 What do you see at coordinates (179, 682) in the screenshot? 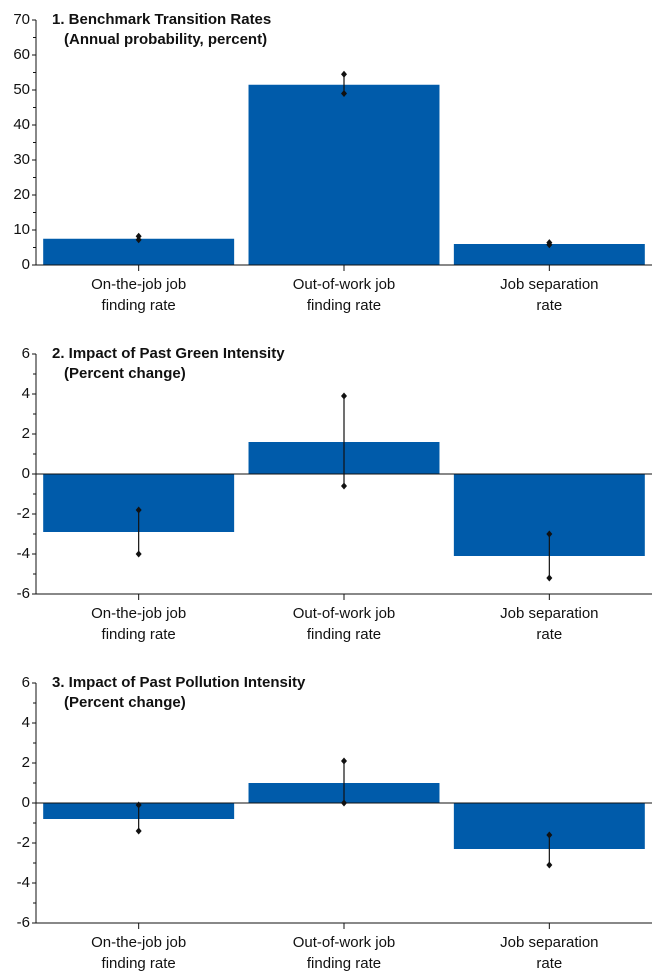
I see `chart-title: 3. Impact of Past Pollution Intensity` at bounding box center [179, 682].